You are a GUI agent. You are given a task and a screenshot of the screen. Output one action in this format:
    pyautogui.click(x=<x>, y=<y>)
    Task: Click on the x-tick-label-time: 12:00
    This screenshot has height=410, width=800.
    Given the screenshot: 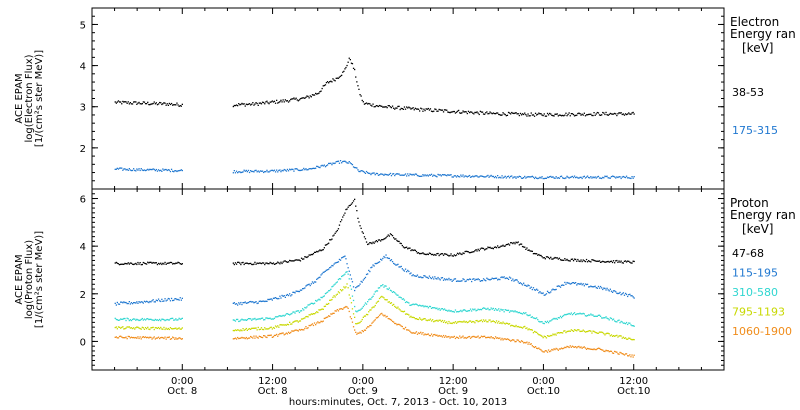 What is the action you would take?
    pyautogui.click(x=633, y=381)
    